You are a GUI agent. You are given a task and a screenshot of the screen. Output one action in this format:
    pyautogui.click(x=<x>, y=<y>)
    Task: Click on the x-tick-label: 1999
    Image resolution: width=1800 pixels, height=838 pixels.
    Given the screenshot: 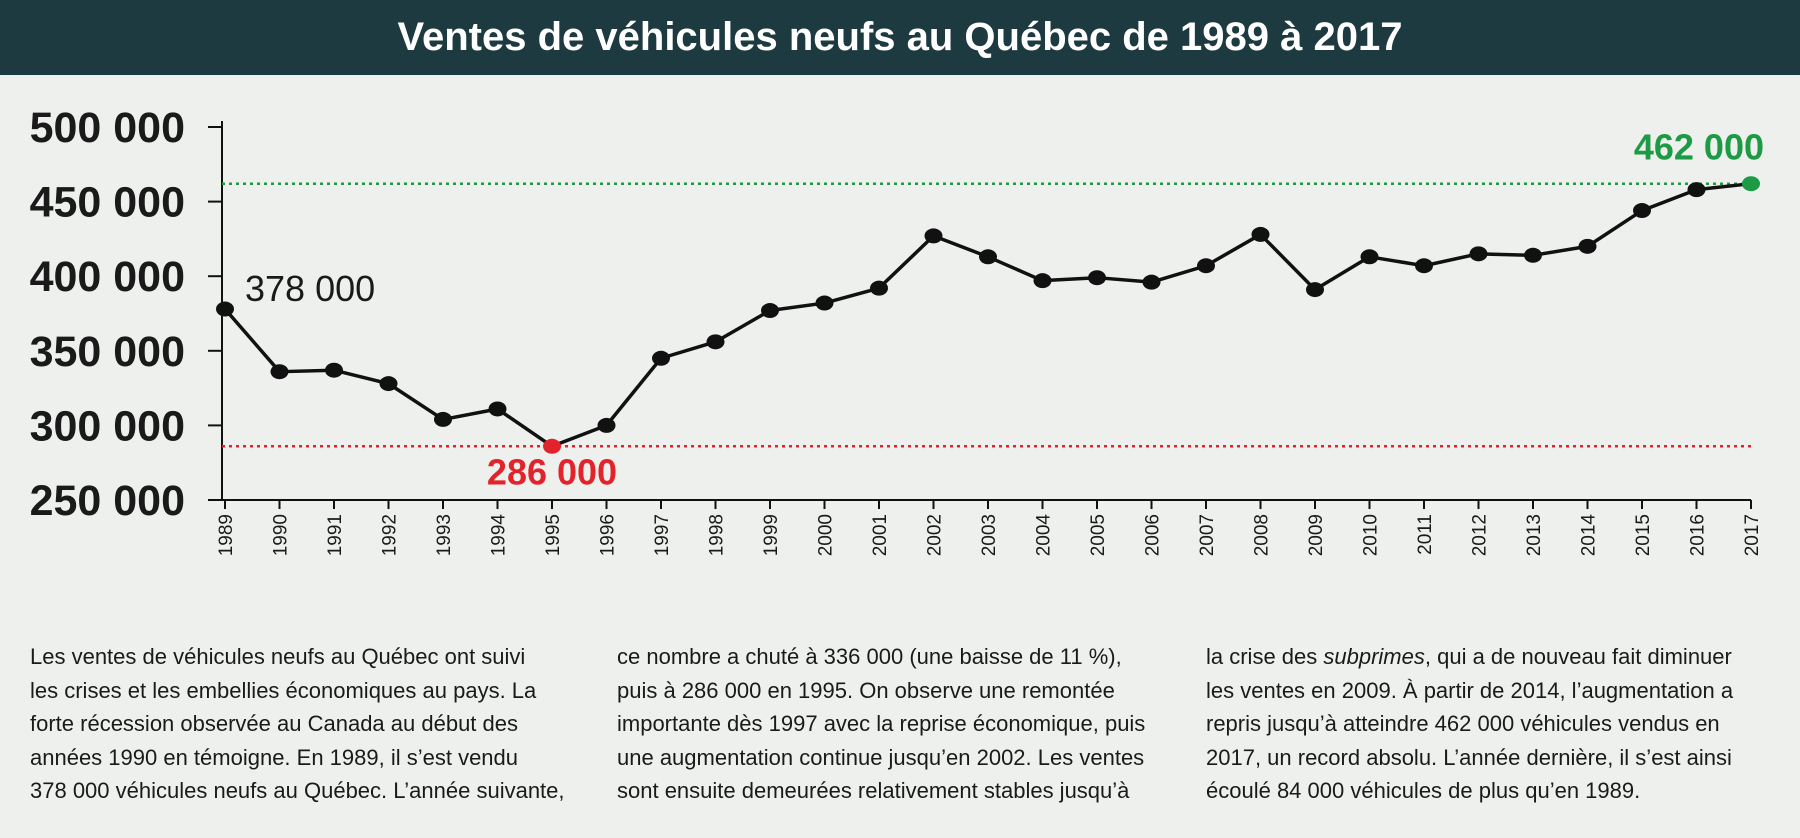 What is the action you would take?
    pyautogui.click(x=771, y=535)
    